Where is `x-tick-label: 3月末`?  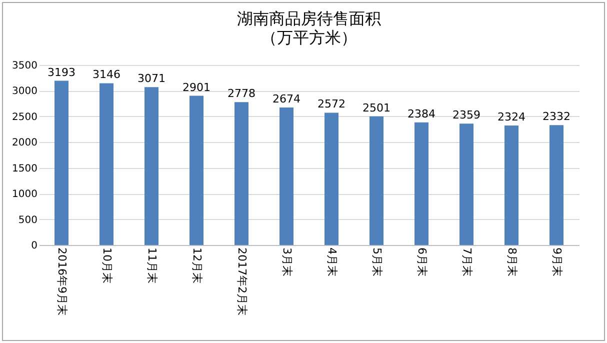
x-tick-label: 3月末 is located at coordinates (287, 262).